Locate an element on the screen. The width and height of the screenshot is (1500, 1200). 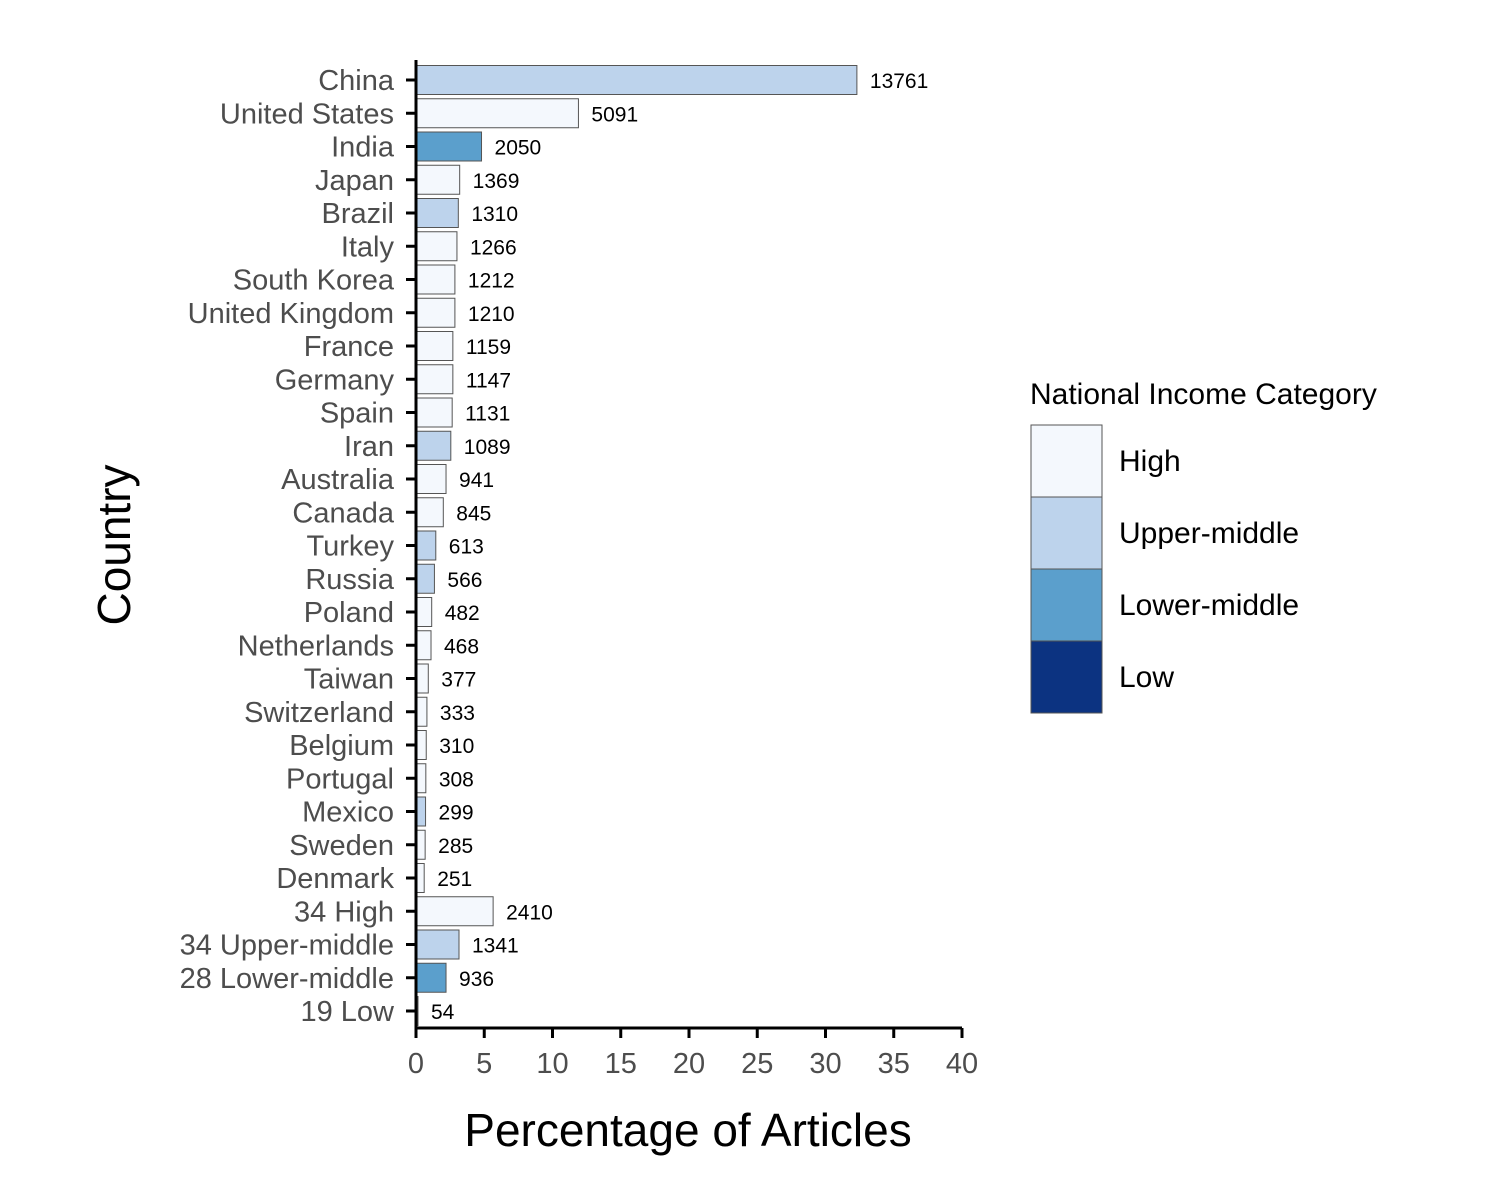
legend-key-lower-middle is located at coordinates (1066, 605).